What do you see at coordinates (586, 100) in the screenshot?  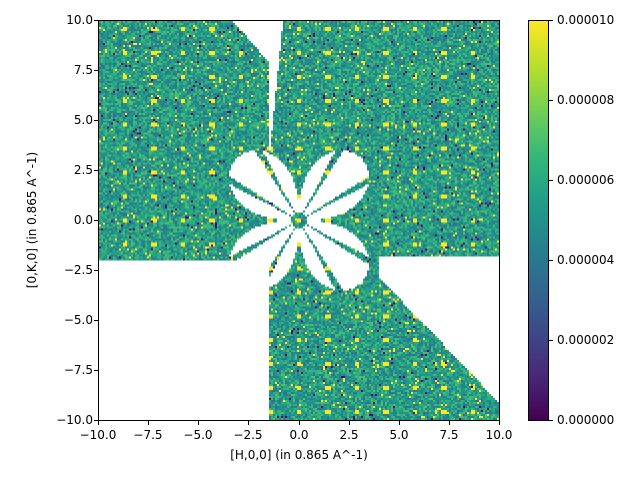 I see `colorbar-tick-label: 0.000008` at bounding box center [586, 100].